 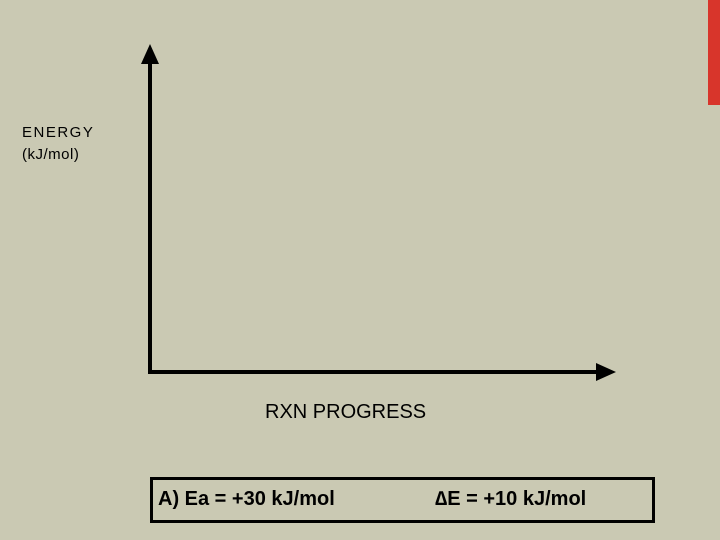 What do you see at coordinates (346, 412) in the screenshot?
I see `x-axis-label: RXN PROGRESS` at bounding box center [346, 412].